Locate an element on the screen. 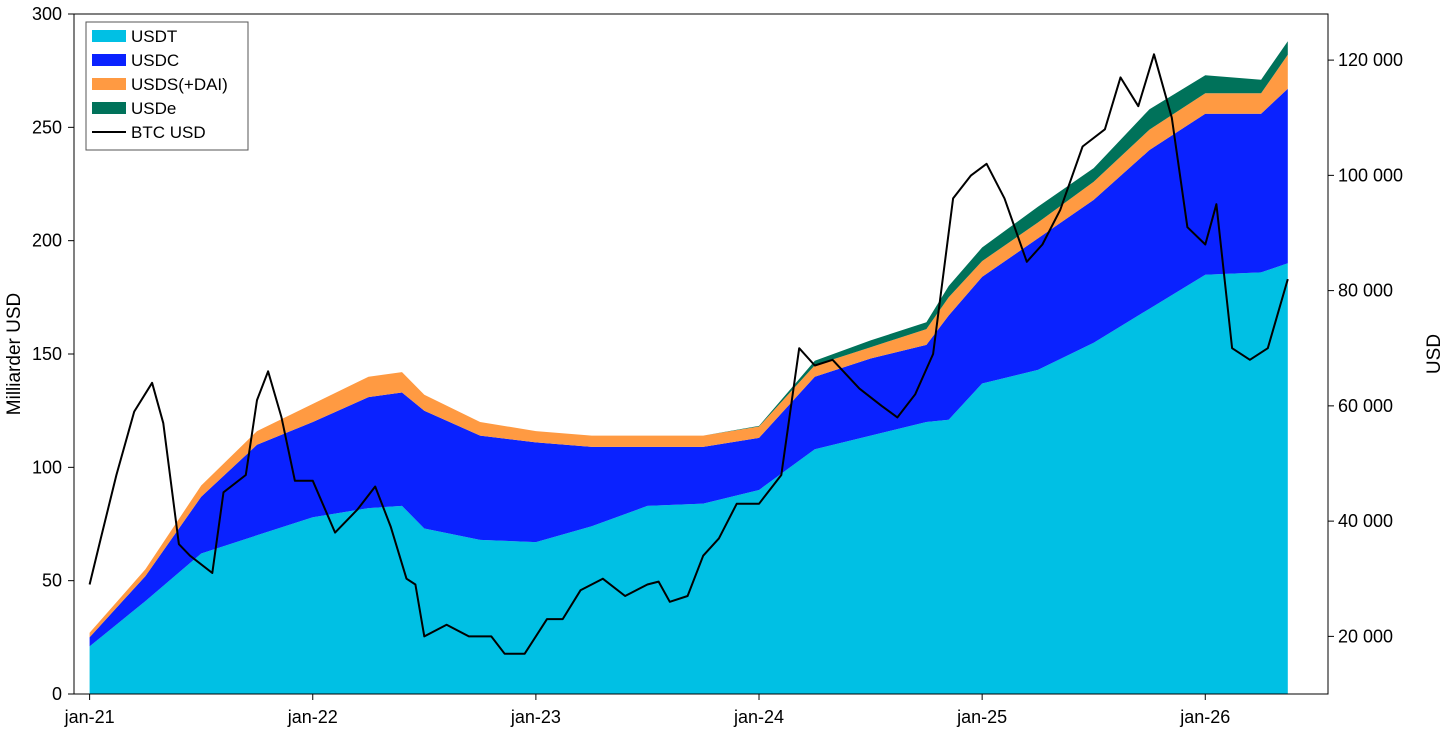 The width and height of the screenshot is (1445, 737). left-y-axis: 0 50 100 150 200 250 300 is located at coordinates (53, 354).